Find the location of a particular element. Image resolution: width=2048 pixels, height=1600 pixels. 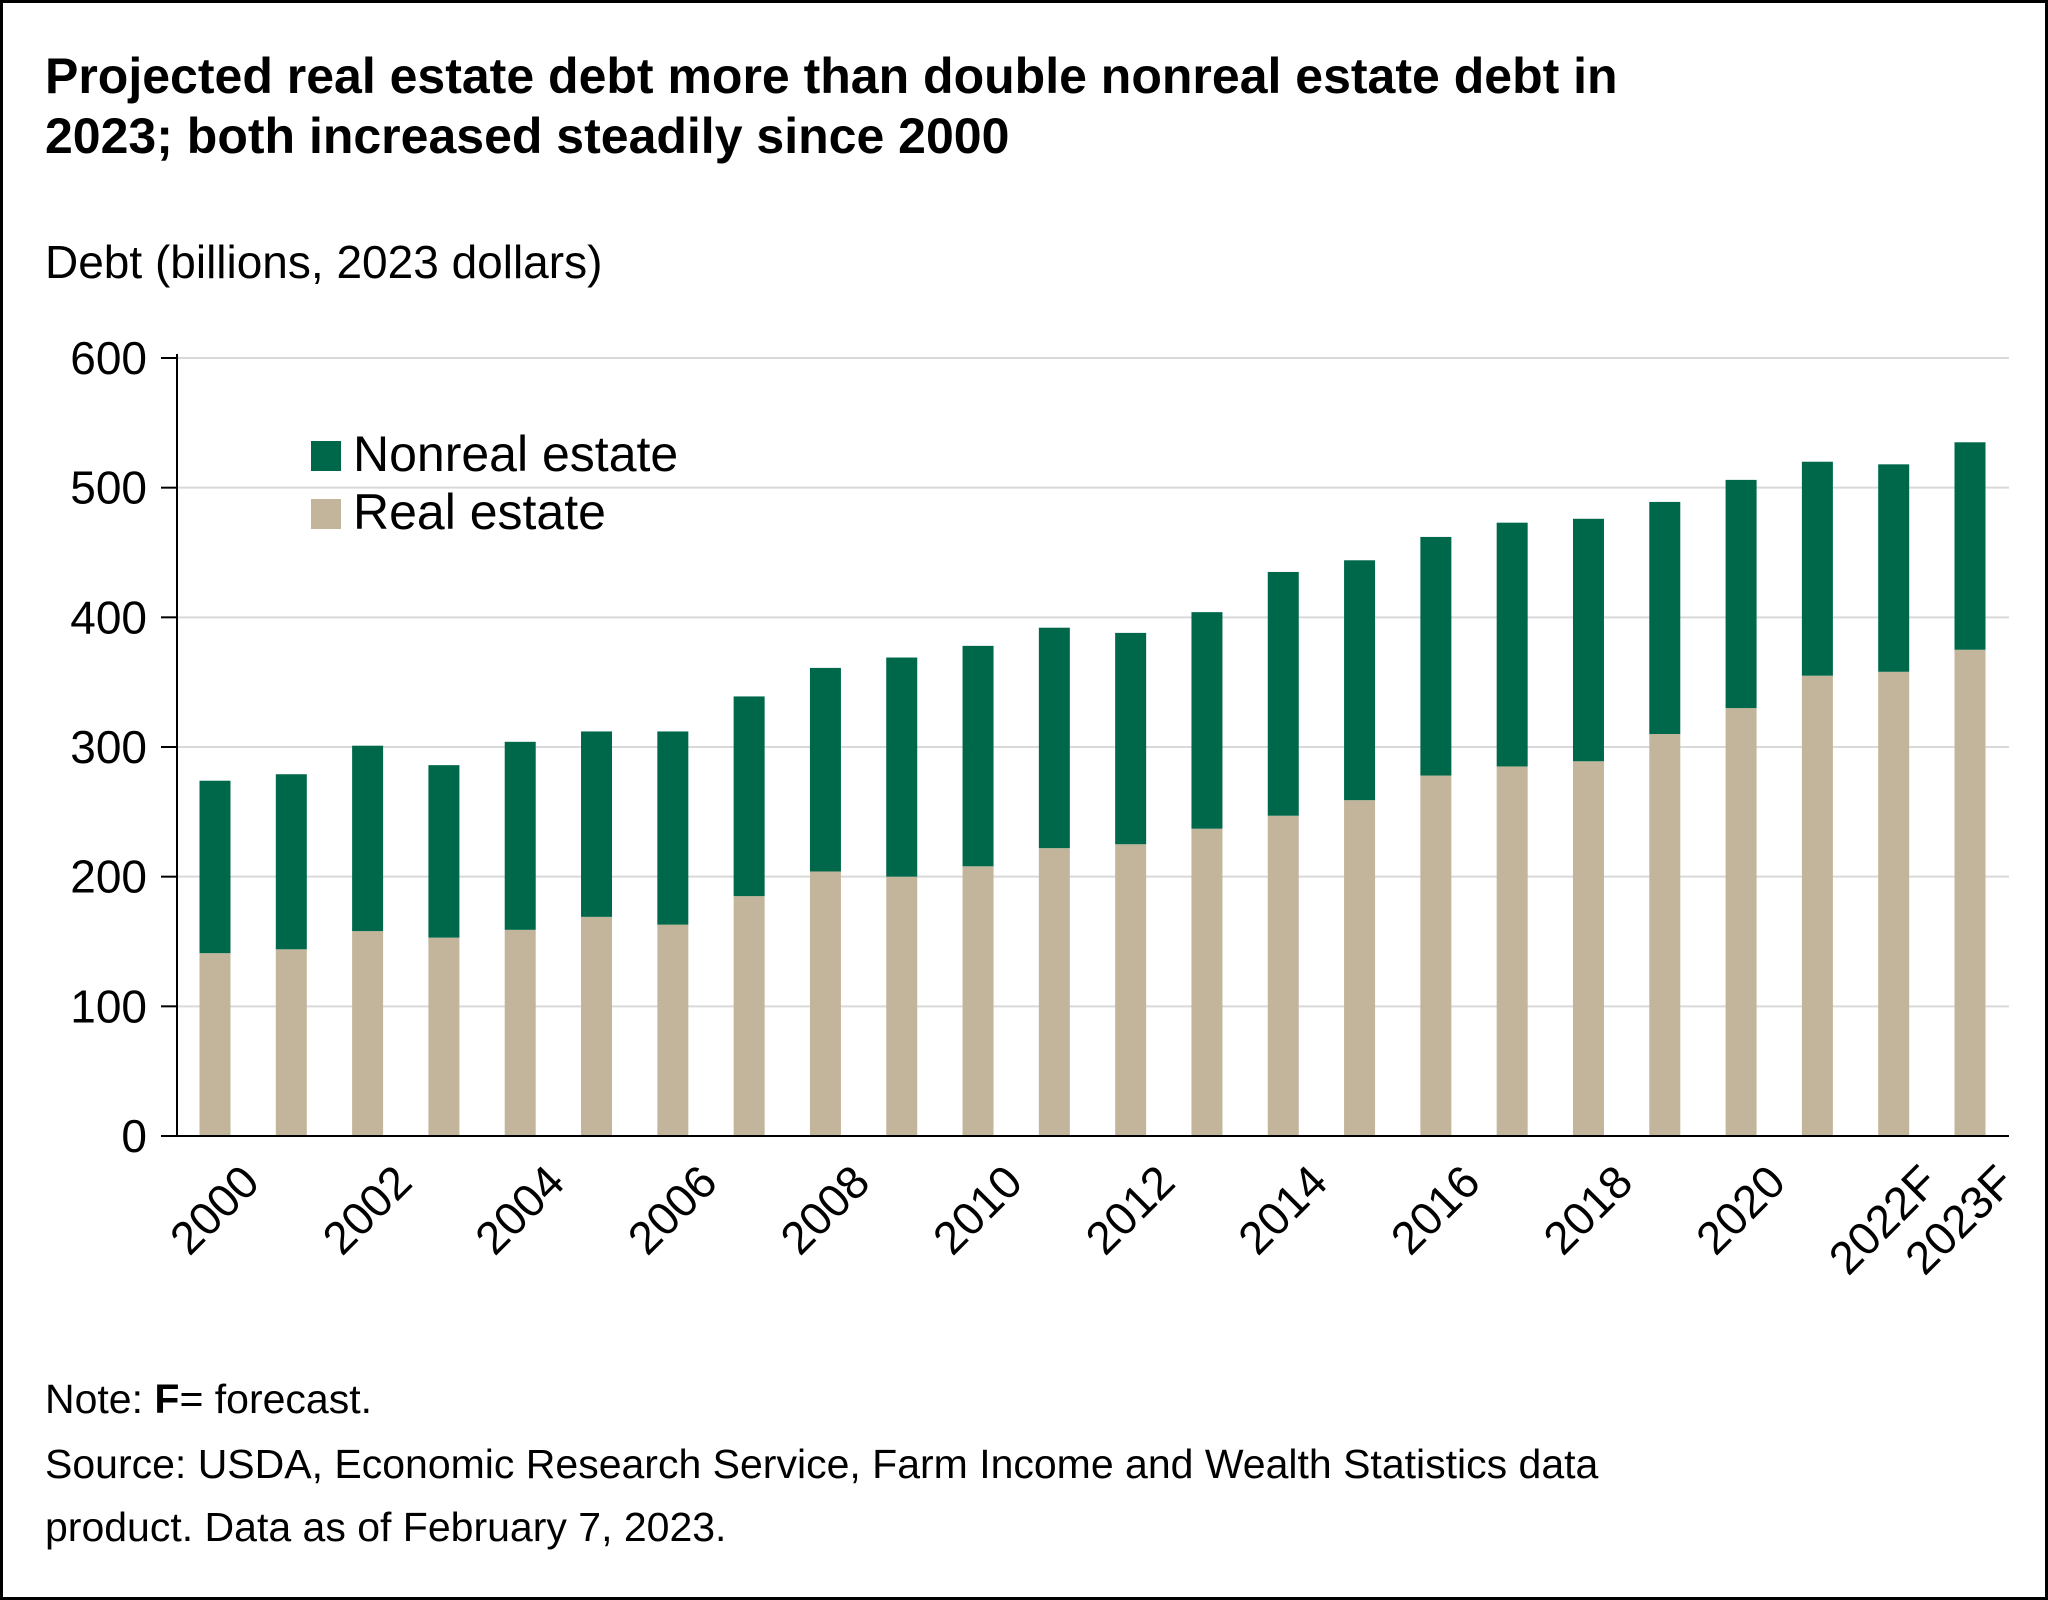

y-tick-label: 200 is located at coordinates (108, 877).